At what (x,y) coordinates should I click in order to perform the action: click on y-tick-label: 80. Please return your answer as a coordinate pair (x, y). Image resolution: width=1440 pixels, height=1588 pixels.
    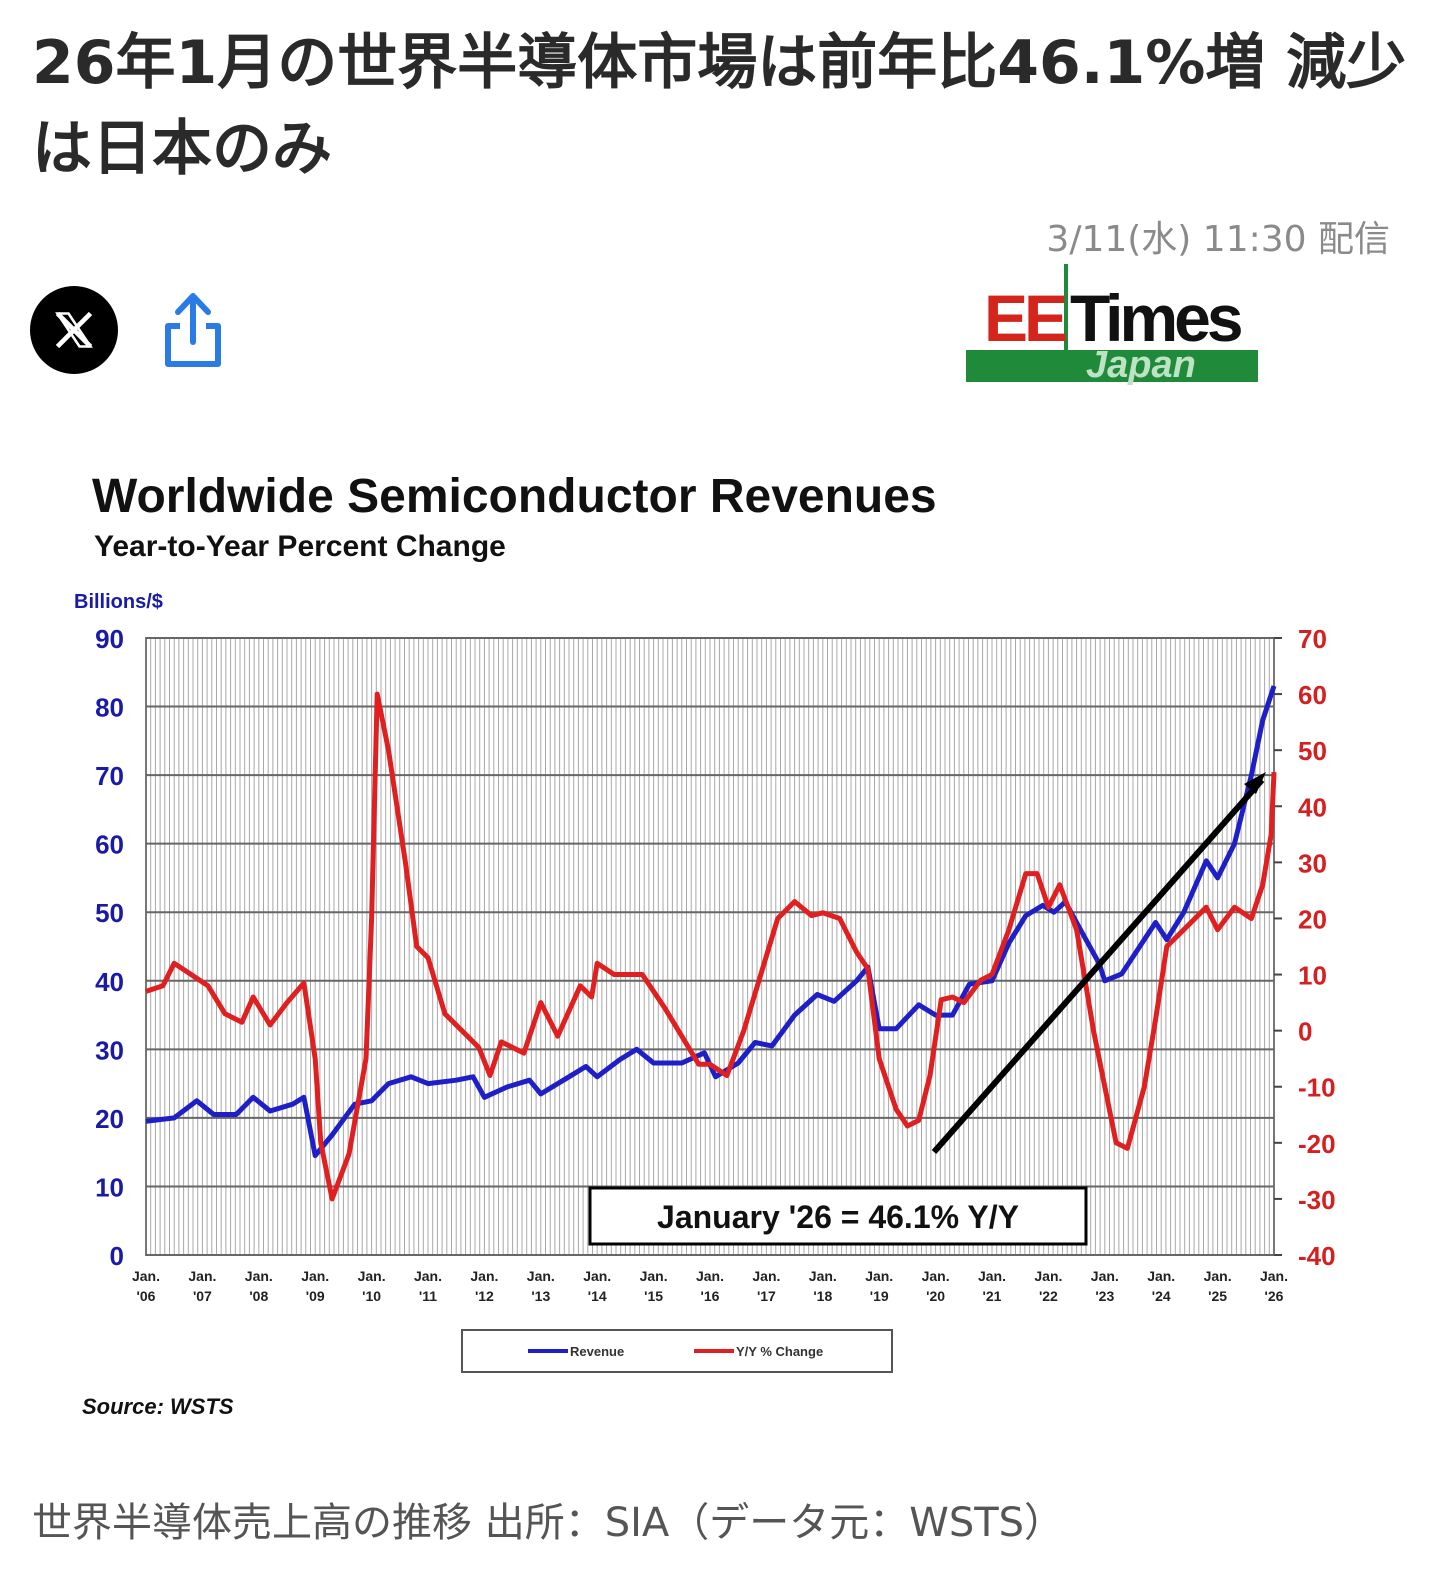
    Looking at the image, I should click on (109, 708).